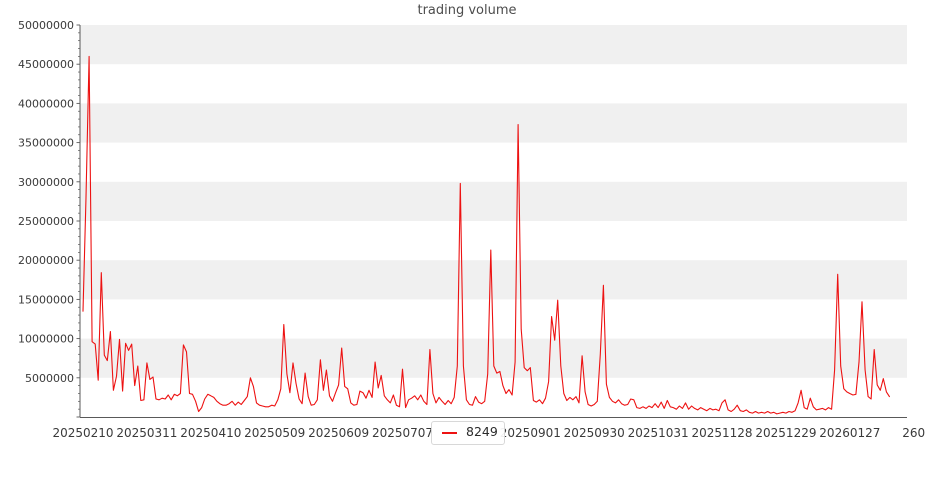  What do you see at coordinates (530, 433) in the screenshot?
I see `x-tick-label: 20250901` at bounding box center [530, 433].